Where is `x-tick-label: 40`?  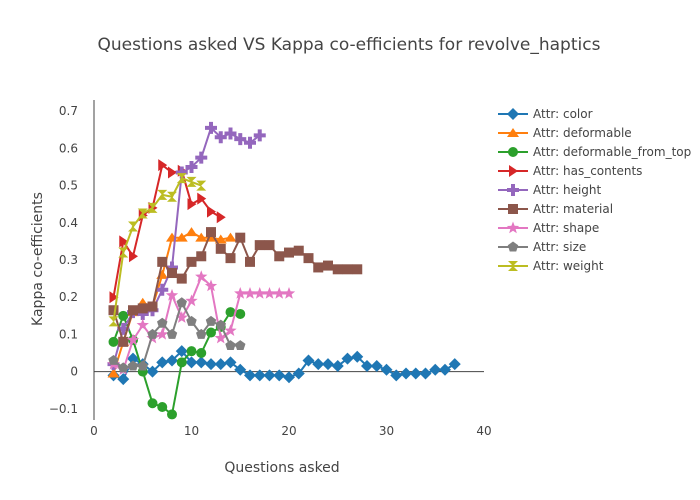
x-tick-label: 40 is located at coordinates (483, 431).